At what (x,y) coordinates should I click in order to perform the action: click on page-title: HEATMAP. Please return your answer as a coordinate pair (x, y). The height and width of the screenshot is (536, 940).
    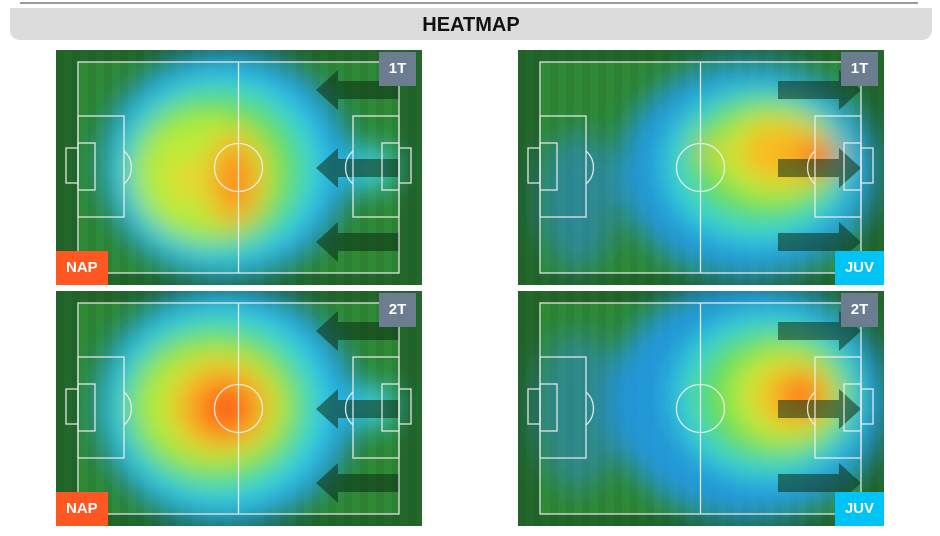
    Looking at the image, I should click on (471, 25).